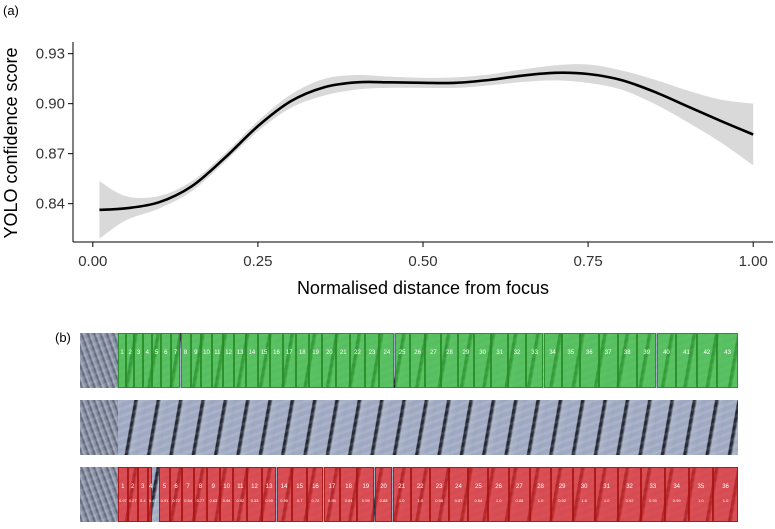  I want to click on detection-number: 29, so click(466, 353).